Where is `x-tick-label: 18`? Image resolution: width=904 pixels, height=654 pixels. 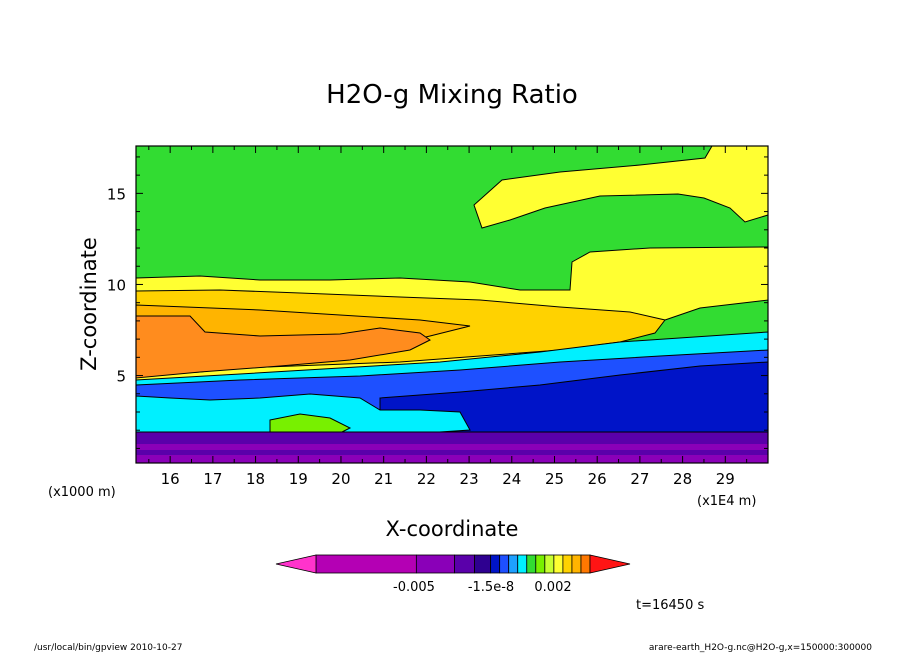
x-tick-label: 18 is located at coordinates (255, 479).